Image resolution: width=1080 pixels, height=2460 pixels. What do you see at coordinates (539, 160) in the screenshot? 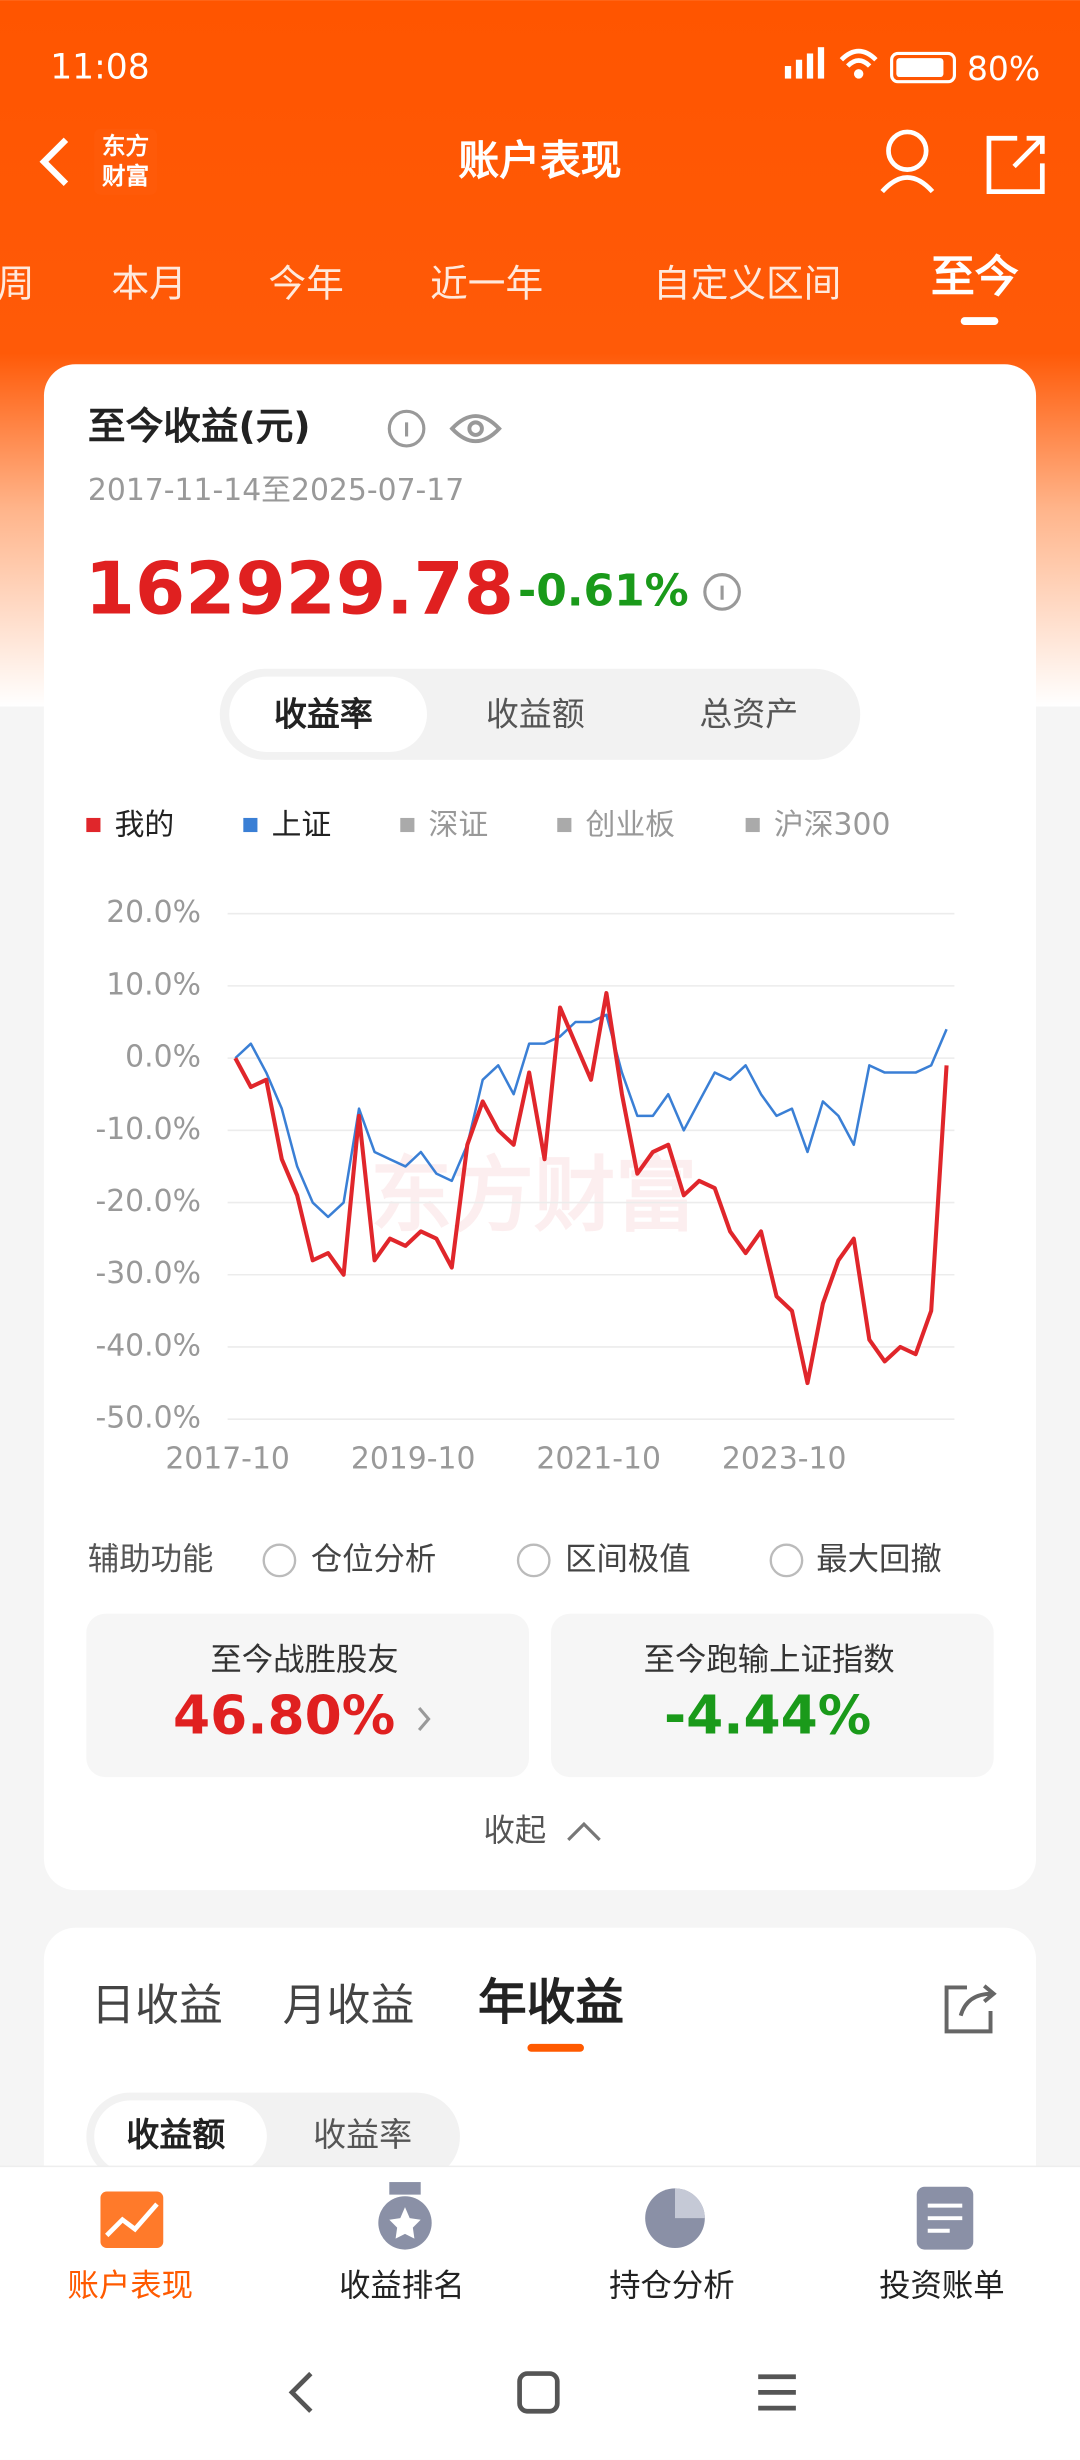
I see `page-title: 账户表现` at bounding box center [539, 160].